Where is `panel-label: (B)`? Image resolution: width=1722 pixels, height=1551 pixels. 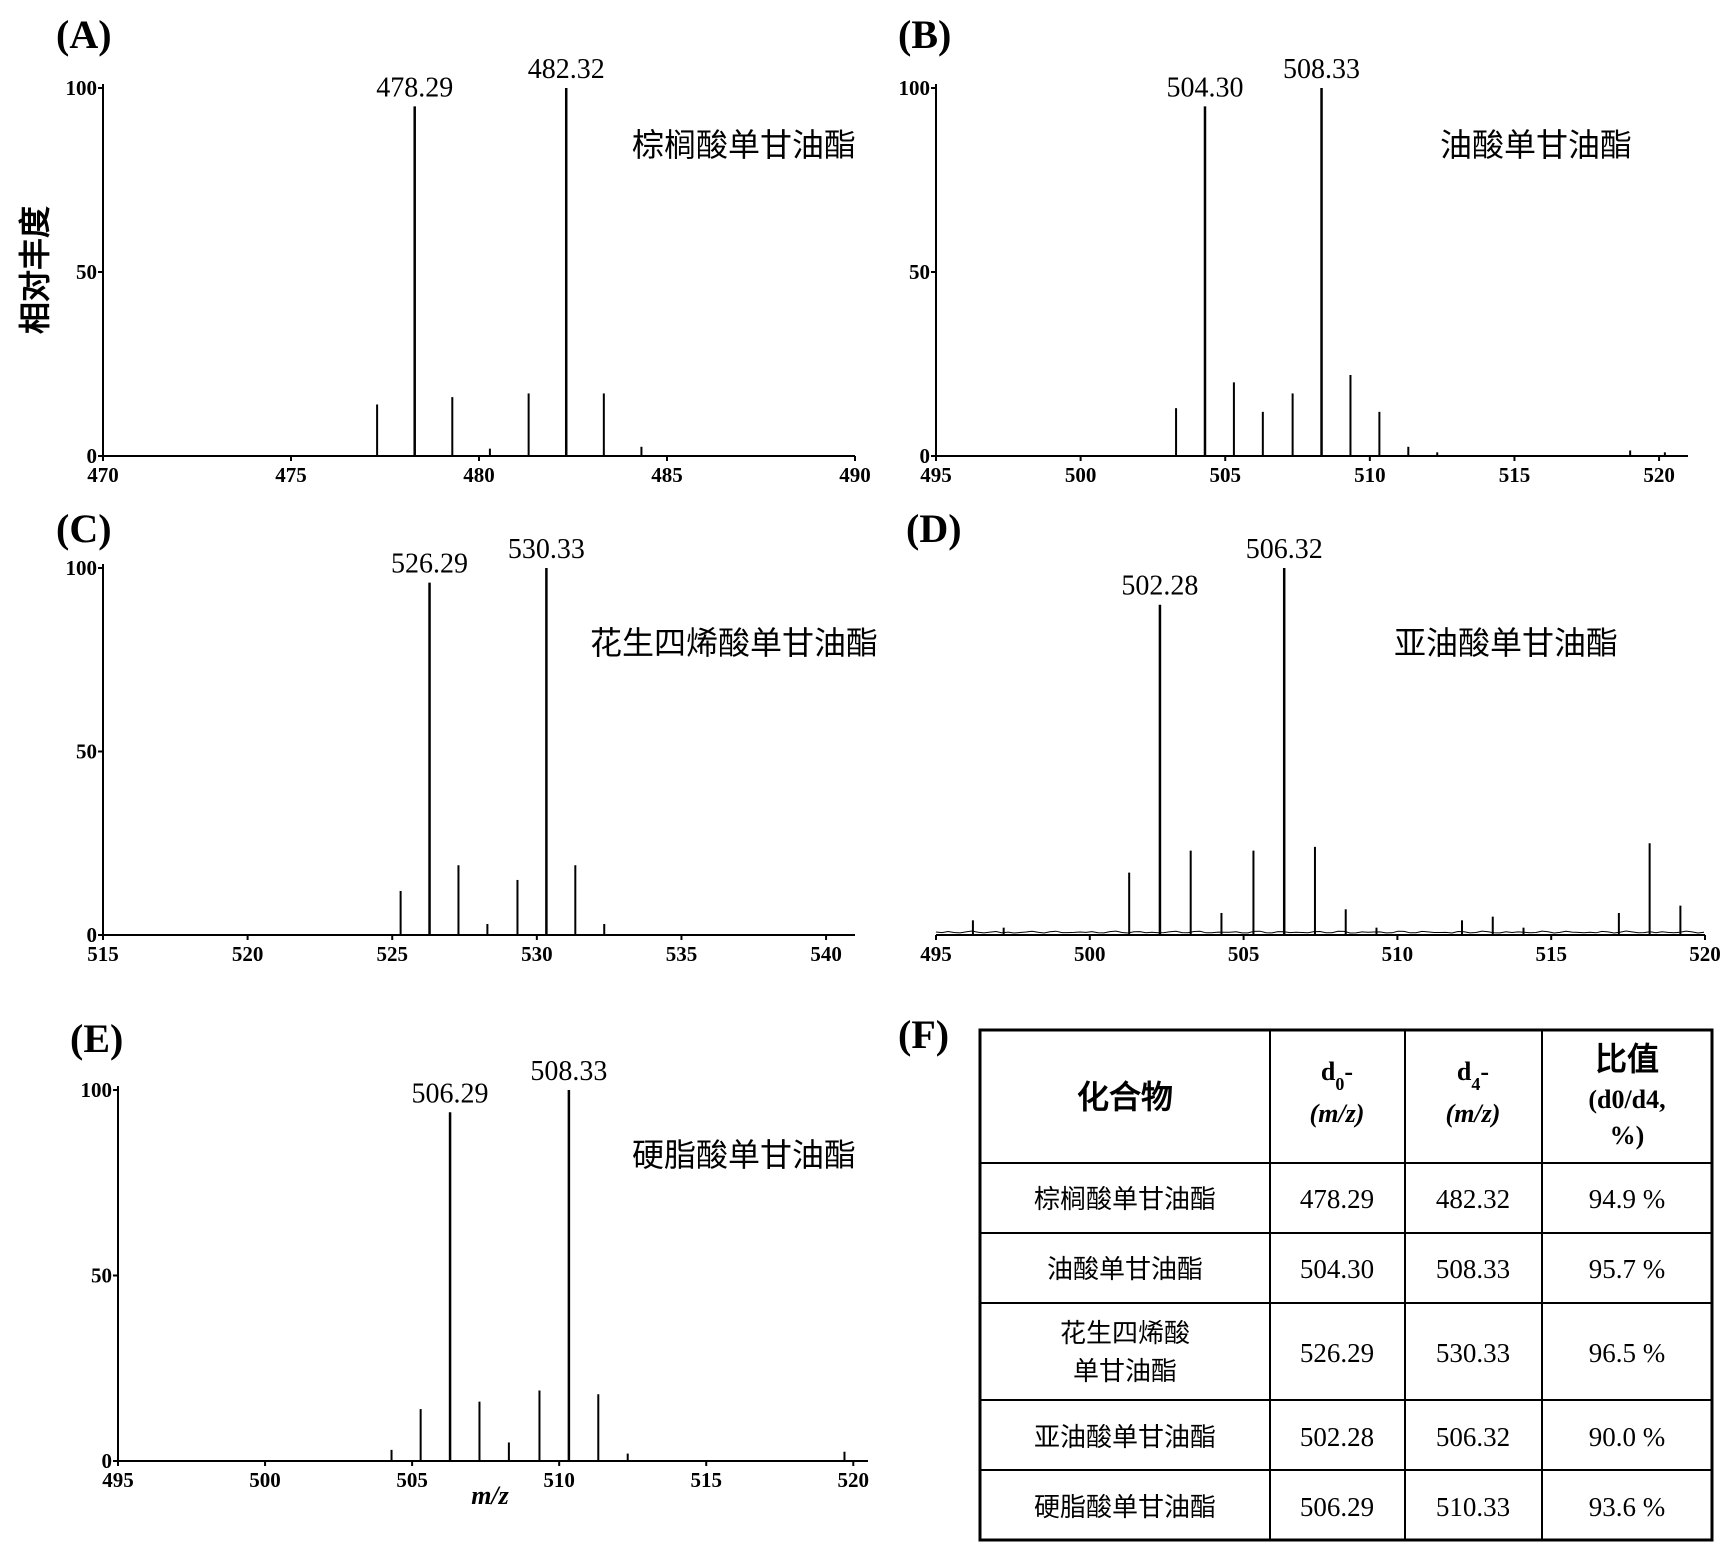
panel-label: (B) is located at coordinates (924, 34).